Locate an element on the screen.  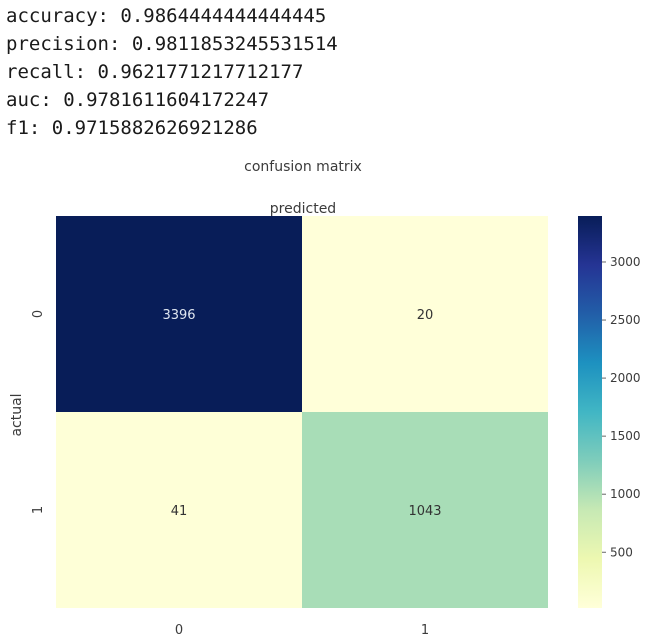
cell-value-label: 1043 is located at coordinates (424, 511).